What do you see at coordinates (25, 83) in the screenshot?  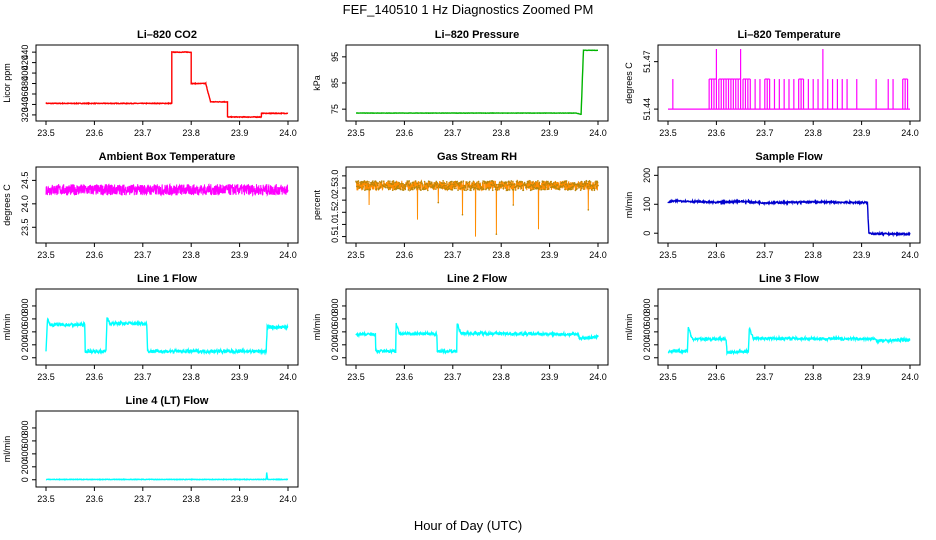 I see `y-tick-label: 380` at bounding box center [25, 83].